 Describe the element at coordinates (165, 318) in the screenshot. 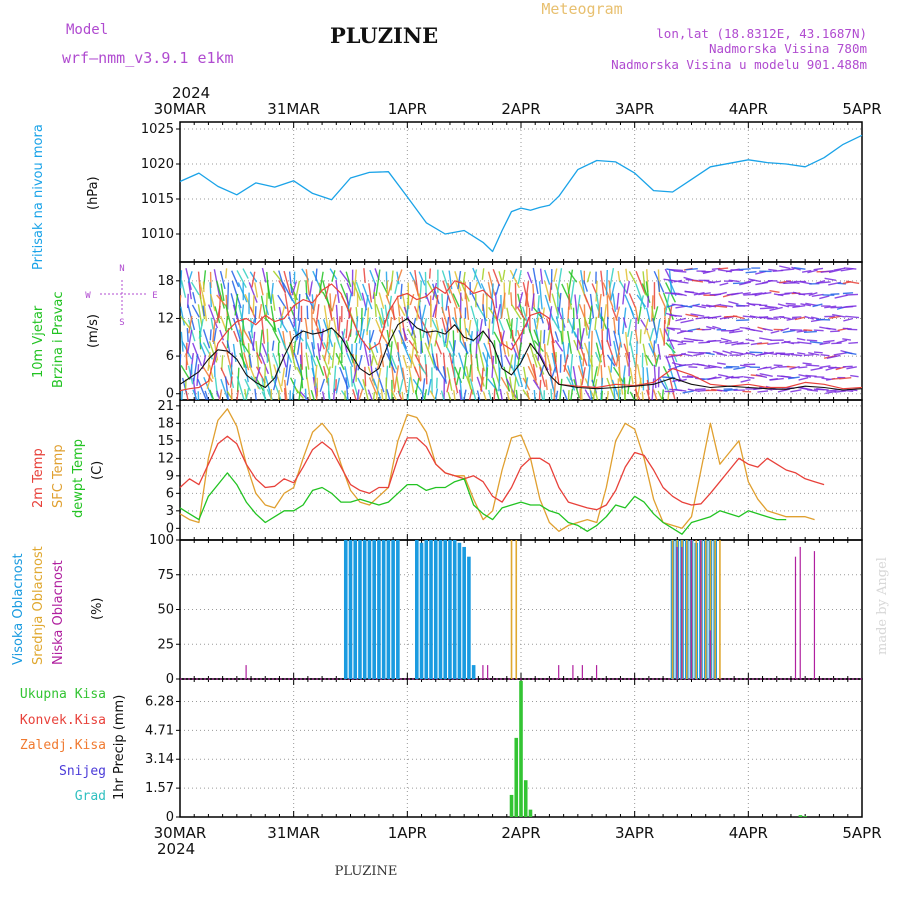

I see `y-tick-label: 12` at that location.